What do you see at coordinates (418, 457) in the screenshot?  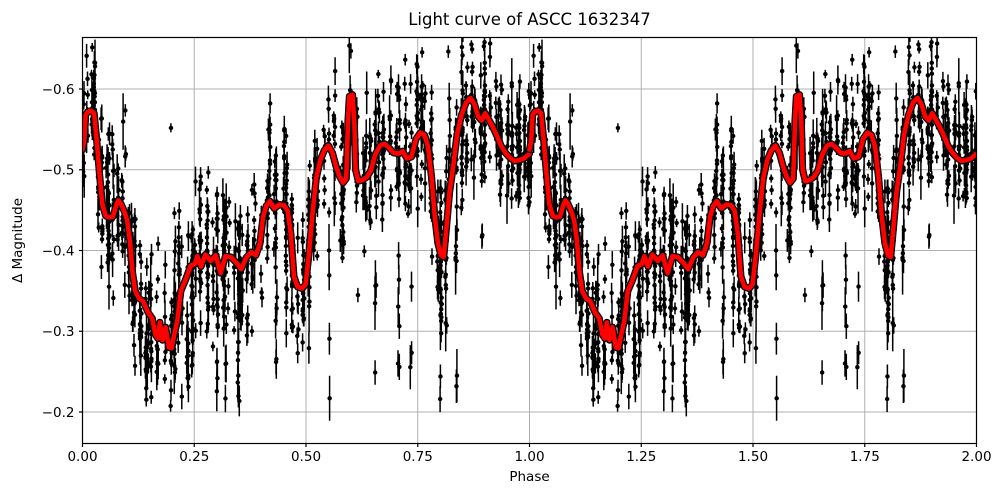 I see `x-tick-label: 0.75` at bounding box center [418, 457].